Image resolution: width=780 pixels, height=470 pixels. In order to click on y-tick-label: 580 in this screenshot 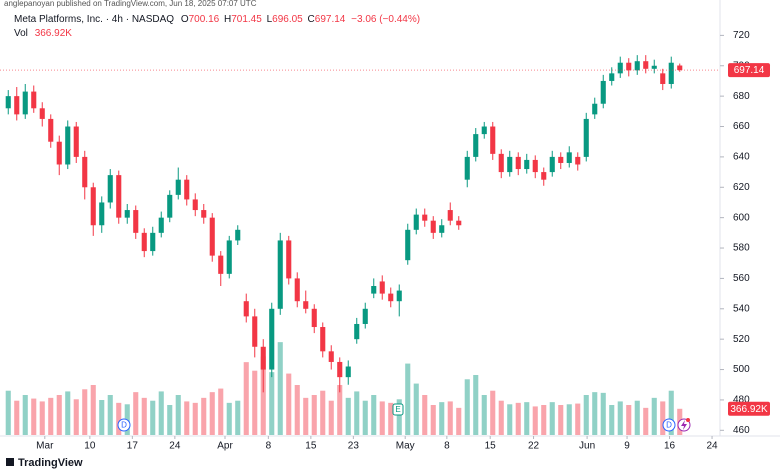, I will do `click(741, 248)`.